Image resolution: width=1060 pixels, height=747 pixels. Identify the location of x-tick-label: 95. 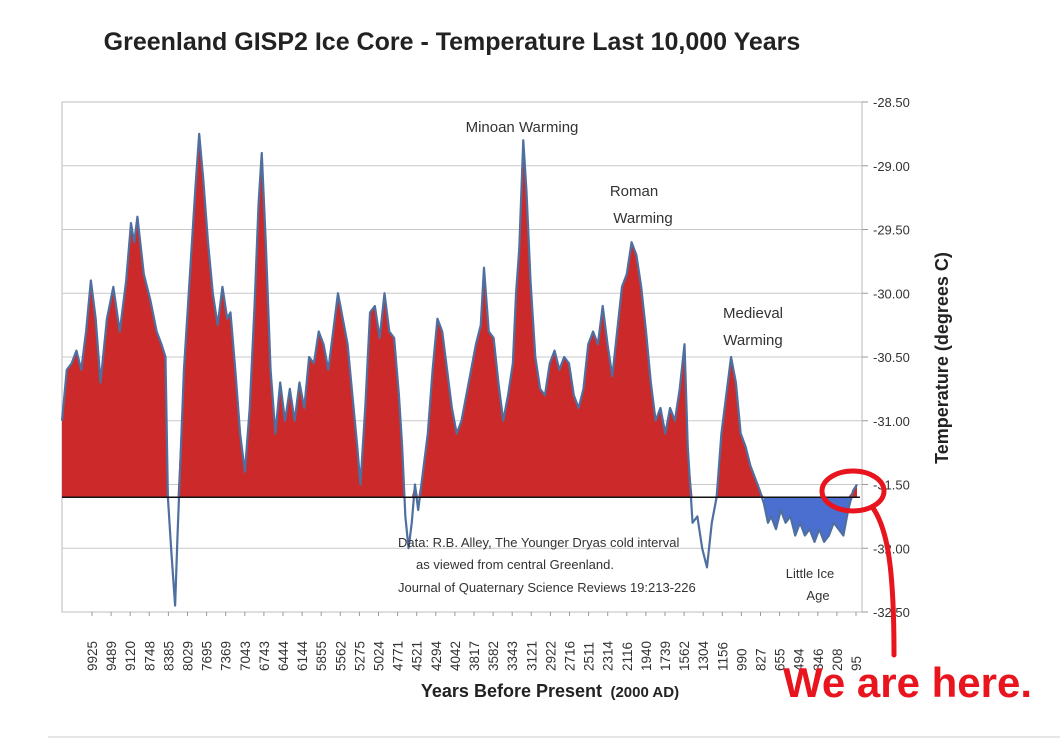
(856, 663).